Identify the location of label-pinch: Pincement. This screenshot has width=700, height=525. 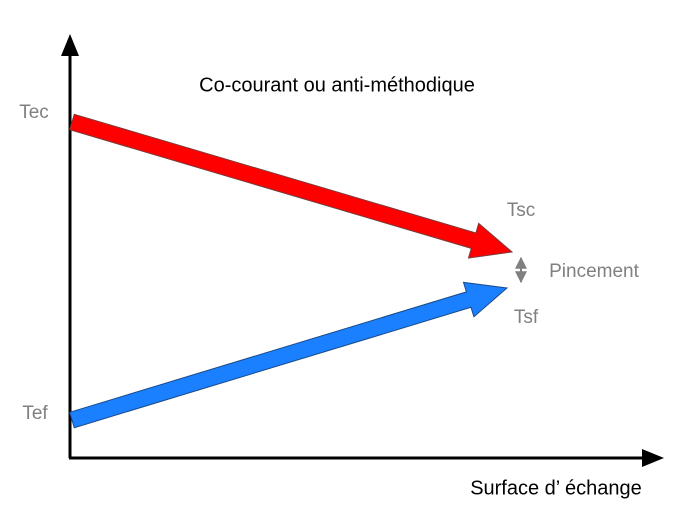
(594, 271).